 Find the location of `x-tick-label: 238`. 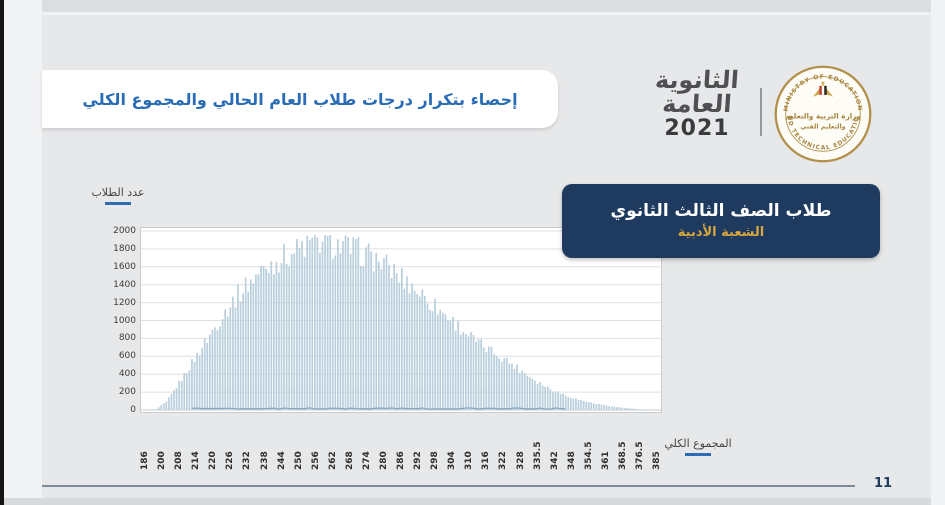

x-tick-label: 238 is located at coordinates (264, 460).